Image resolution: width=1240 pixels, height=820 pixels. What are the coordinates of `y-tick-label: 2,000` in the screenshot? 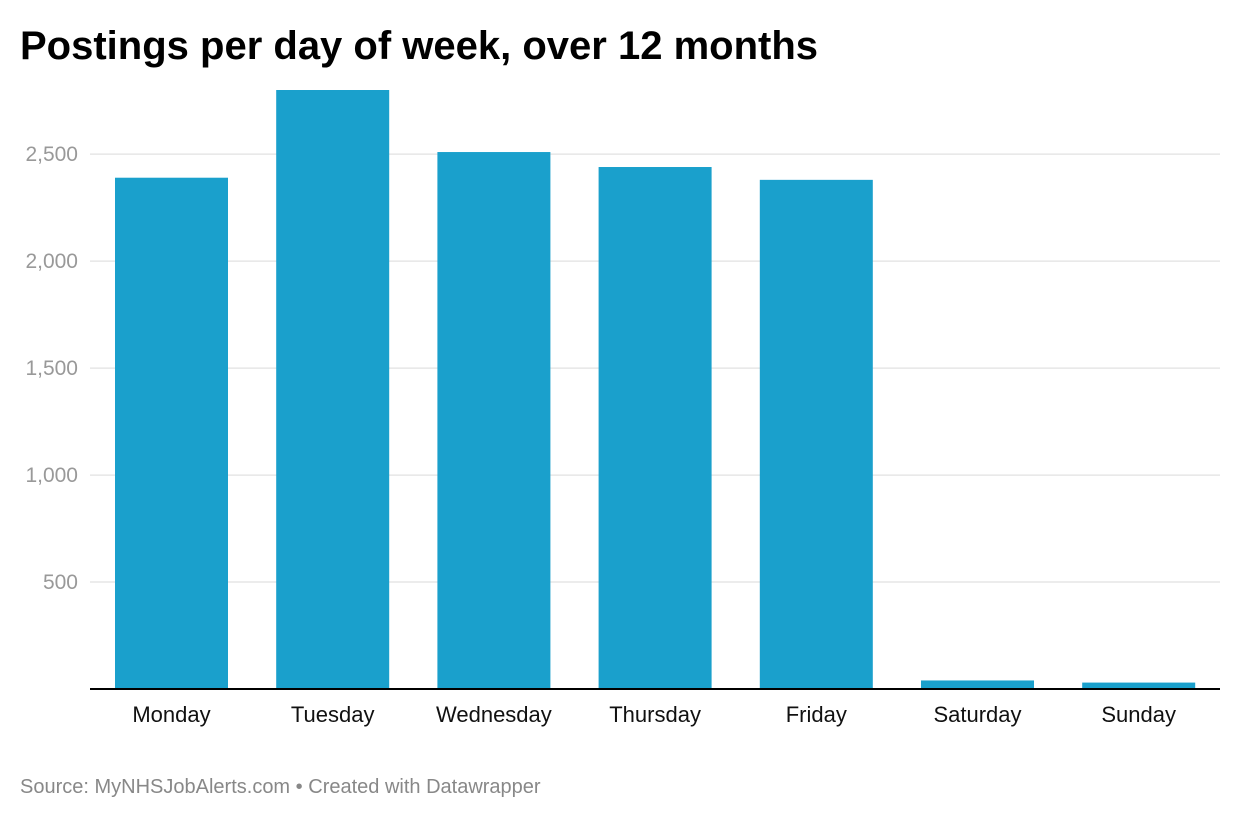 It's located at (51, 261).